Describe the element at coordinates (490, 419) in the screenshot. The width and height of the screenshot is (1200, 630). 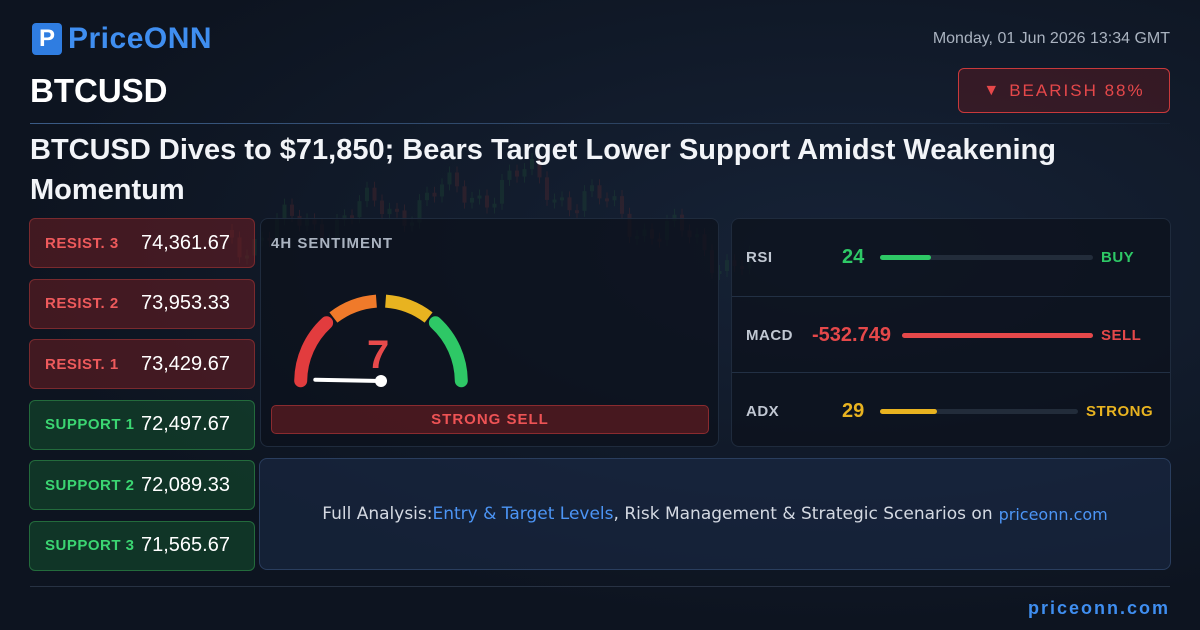
I see `sentiment-signal-badge: STRONG SELL` at that location.